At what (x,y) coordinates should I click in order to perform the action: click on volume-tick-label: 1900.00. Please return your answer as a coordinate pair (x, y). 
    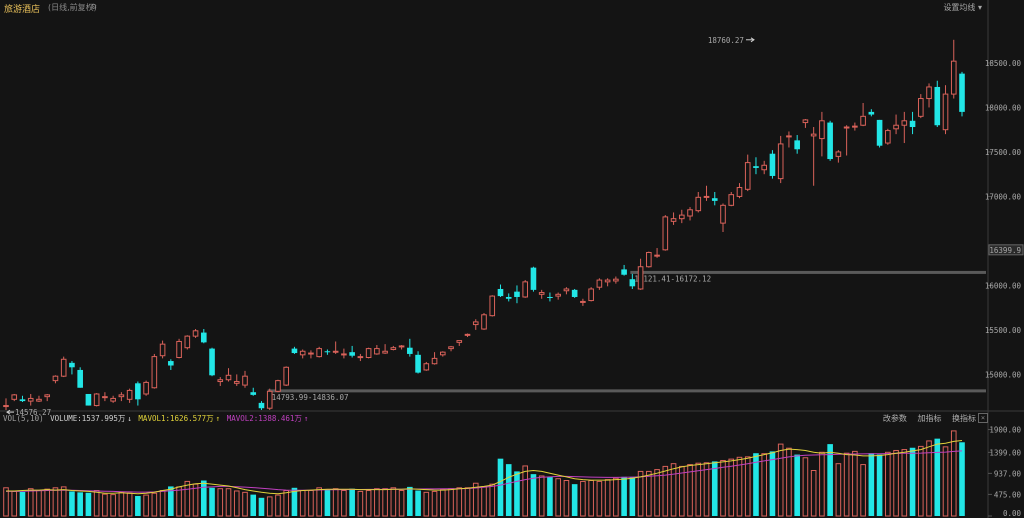
    Looking at the image, I should click on (1005, 430).